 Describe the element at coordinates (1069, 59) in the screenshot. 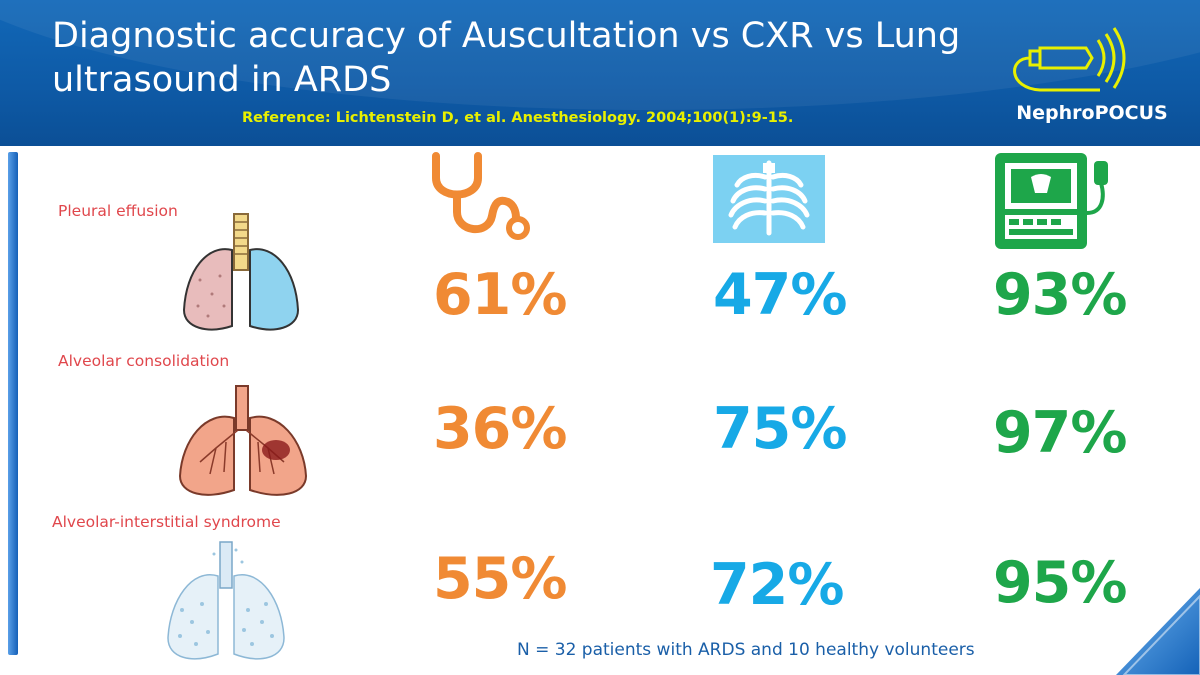

I see `nephropocus-logo-icon` at that location.